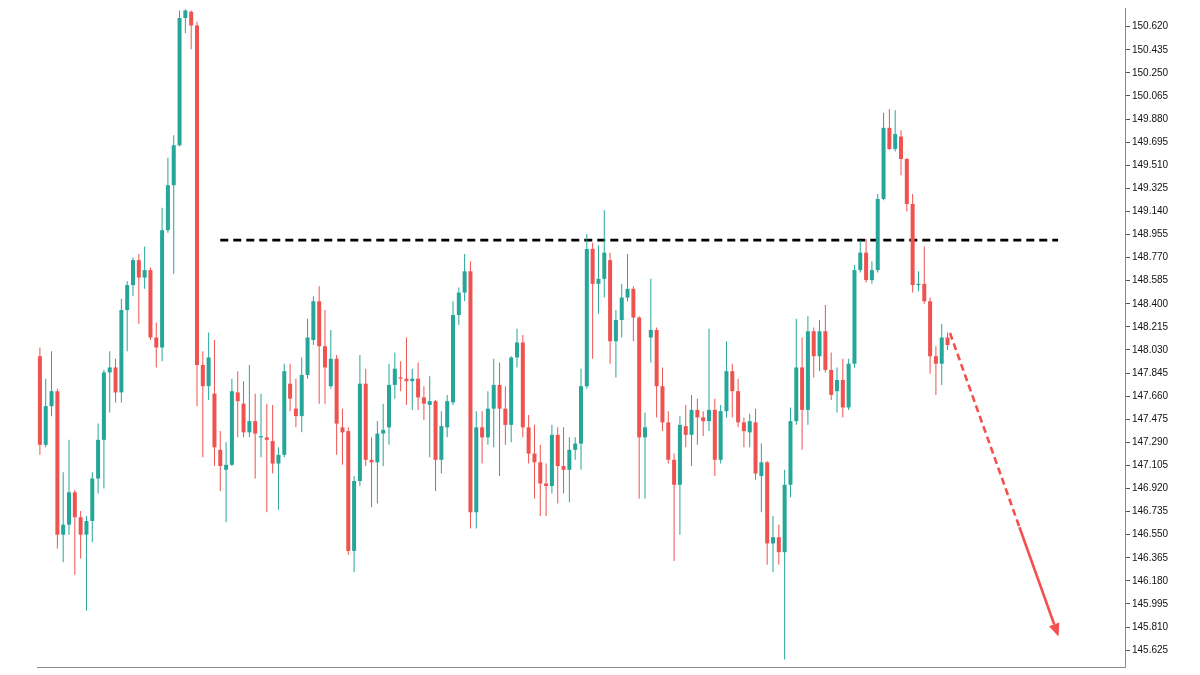  Describe the element at coordinates (1150, 442) in the screenshot. I see `y-tick-label: 147.290` at that location.